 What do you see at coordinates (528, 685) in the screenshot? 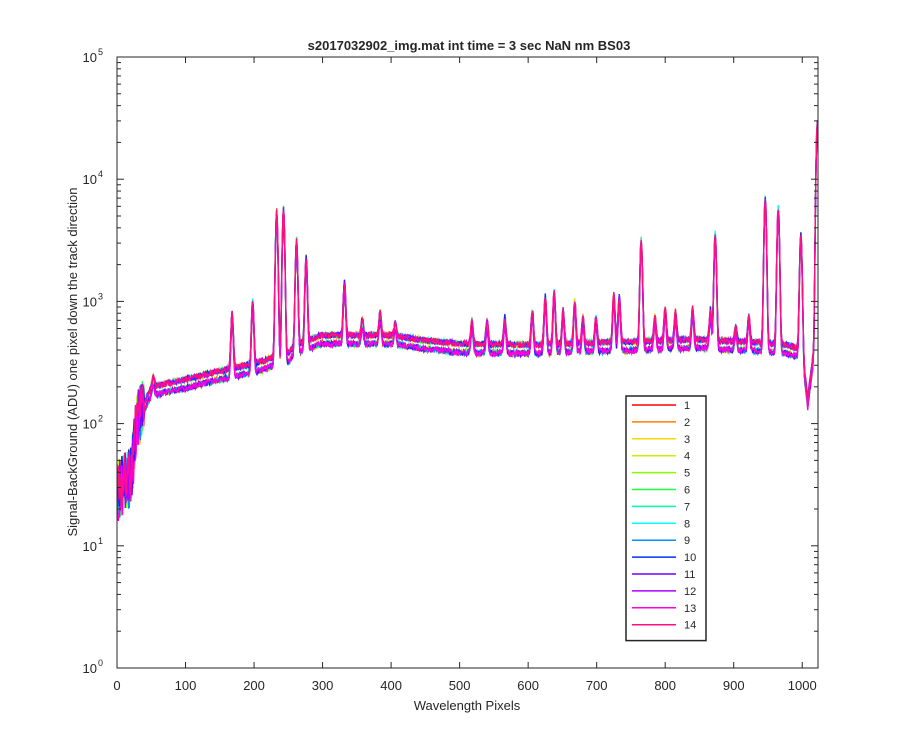
I see `x-tick-label: 600` at bounding box center [528, 685].